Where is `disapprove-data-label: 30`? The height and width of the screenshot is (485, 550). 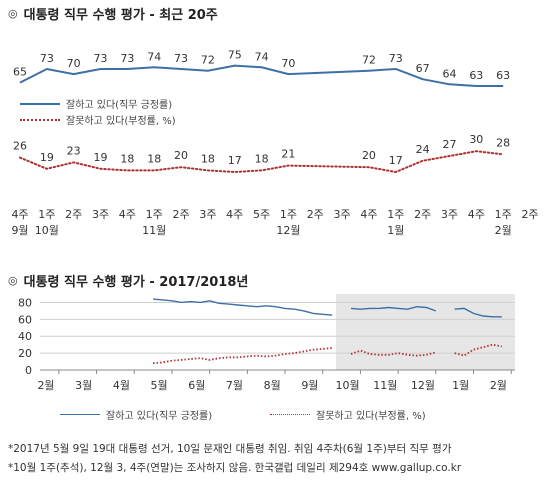 disapprove-data-label: 30 is located at coordinates (476, 139).